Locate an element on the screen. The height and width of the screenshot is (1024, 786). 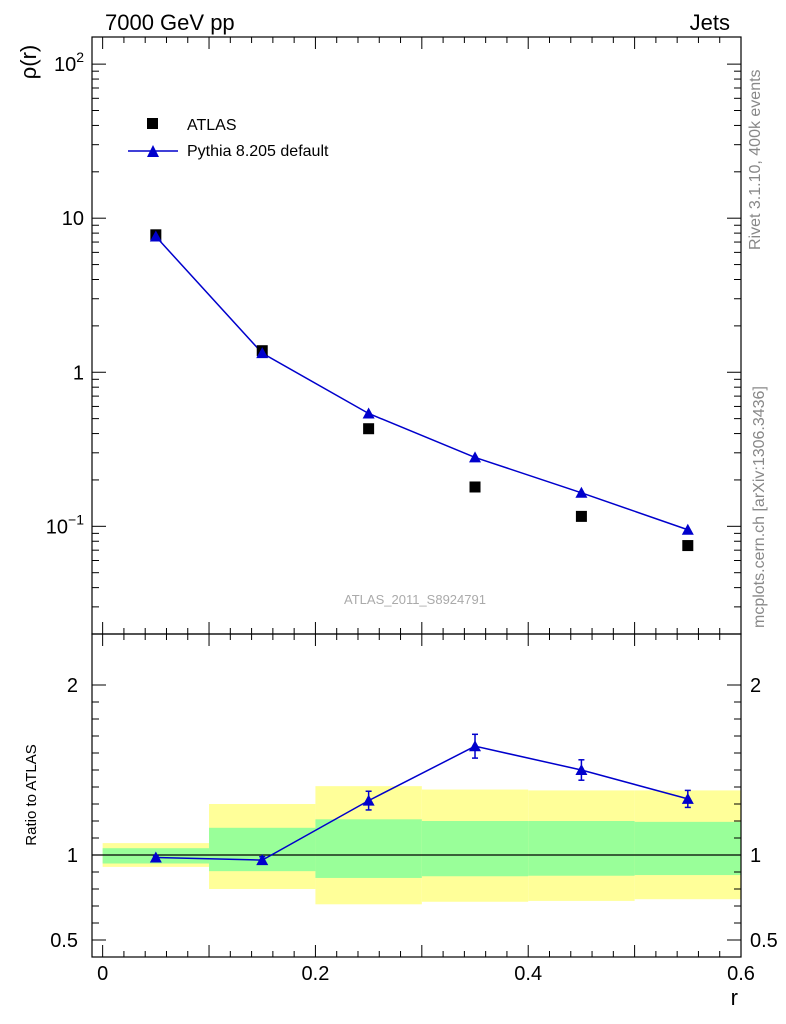
ratio-y-tick-label-right: 1 is located at coordinates (755, 856).